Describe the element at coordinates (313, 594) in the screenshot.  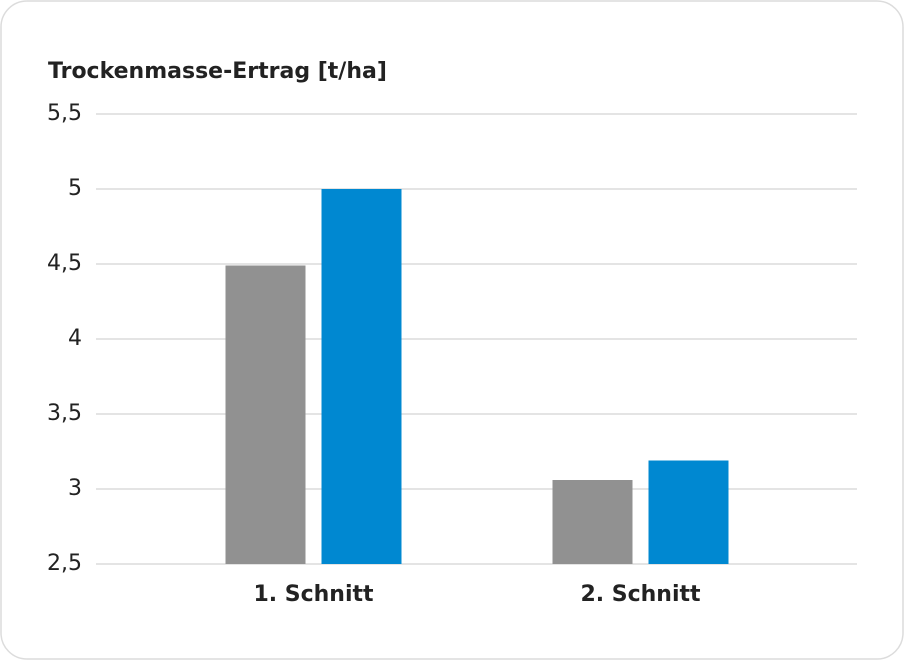
I see `x-tick-label: 1. Schnitt` at that location.